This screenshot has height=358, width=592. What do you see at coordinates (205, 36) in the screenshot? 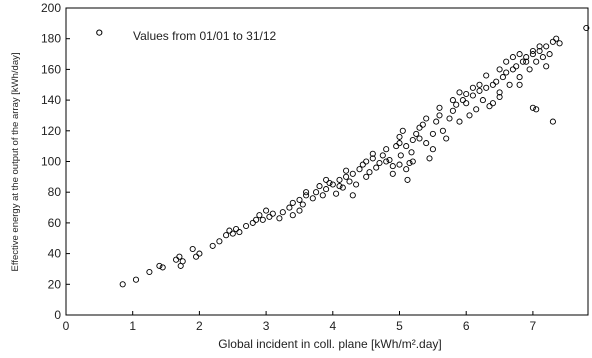
I see `chart-annotation: Values from 01/01 to 31/12` at bounding box center [205, 36].